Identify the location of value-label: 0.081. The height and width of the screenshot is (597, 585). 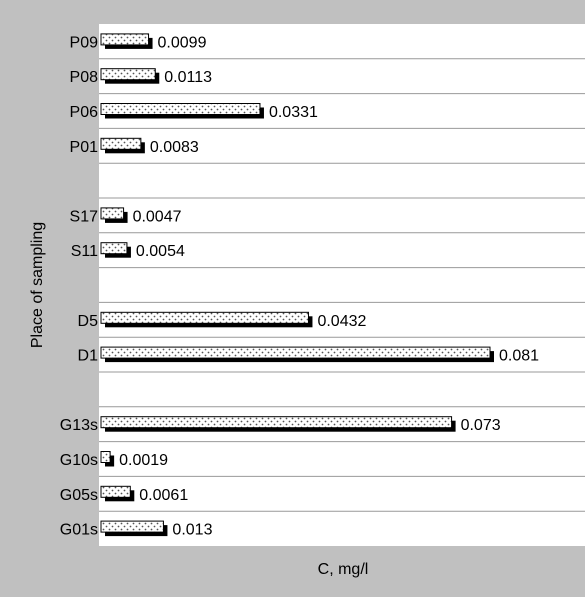
(519, 356).